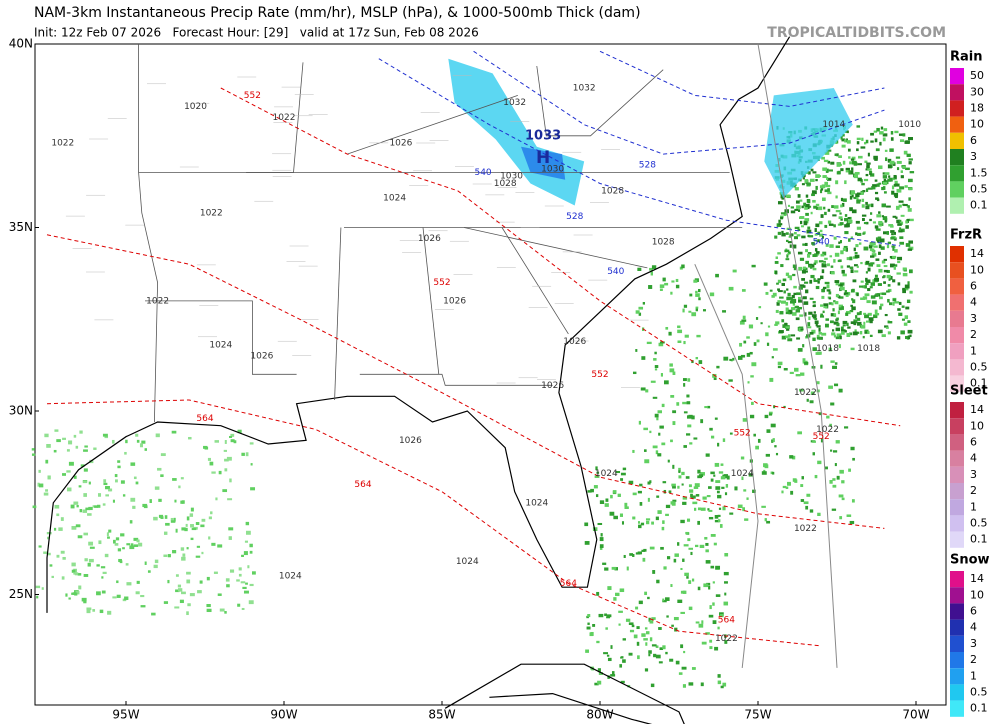 Image resolution: width=1000 pixels, height=728 pixels. What do you see at coordinates (970, 560) in the screenshot?
I see `legend-title: Snow` at bounding box center [970, 560].